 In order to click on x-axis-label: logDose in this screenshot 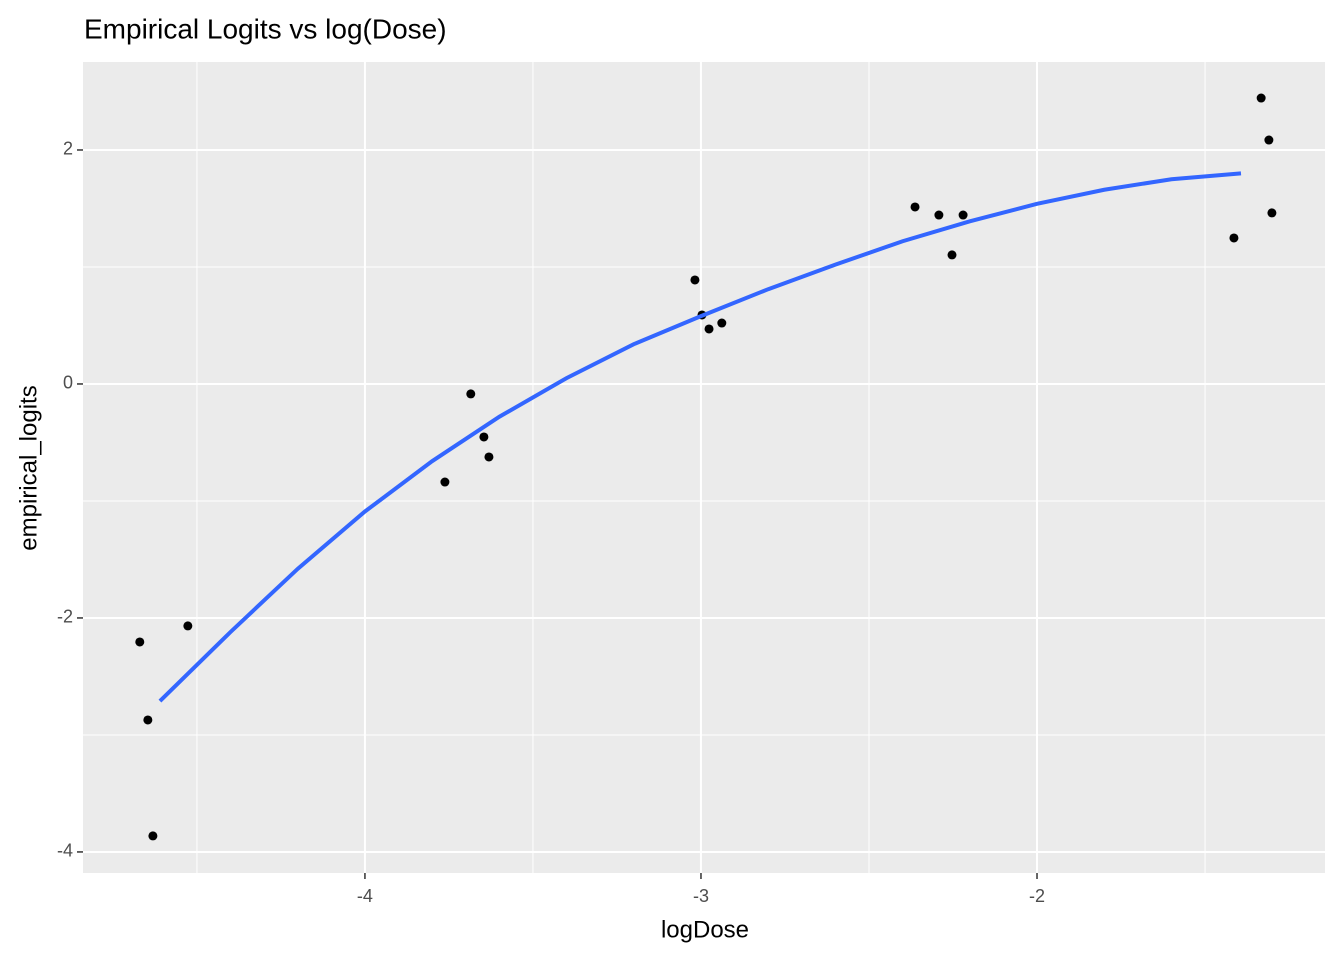, I will do `click(705, 929)`.